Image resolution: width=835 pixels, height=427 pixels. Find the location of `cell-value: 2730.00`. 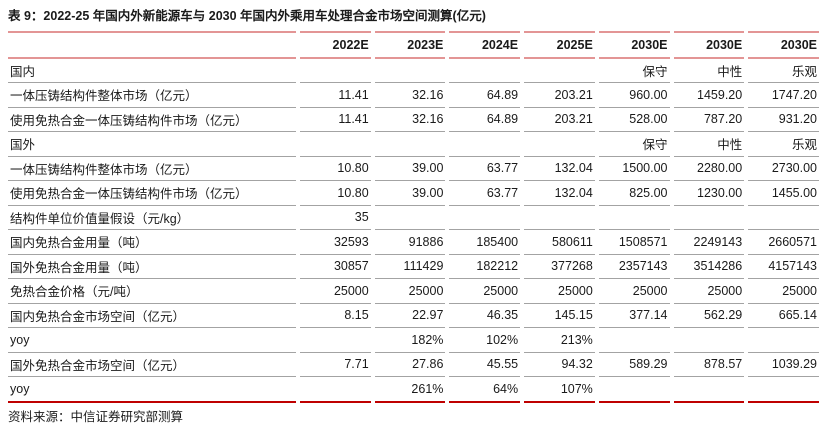

cell-value: 2730.00 is located at coordinates (783, 169).